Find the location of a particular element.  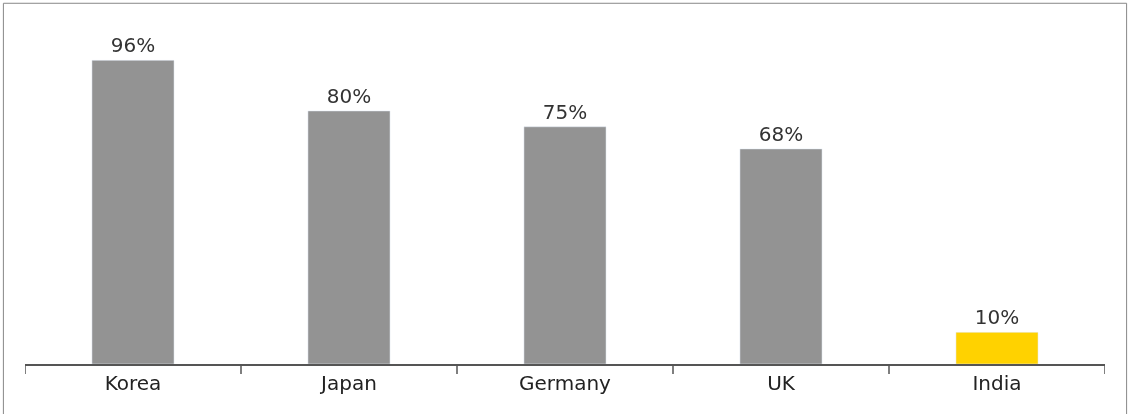

x-tick-label: Korea is located at coordinates (133, 382).